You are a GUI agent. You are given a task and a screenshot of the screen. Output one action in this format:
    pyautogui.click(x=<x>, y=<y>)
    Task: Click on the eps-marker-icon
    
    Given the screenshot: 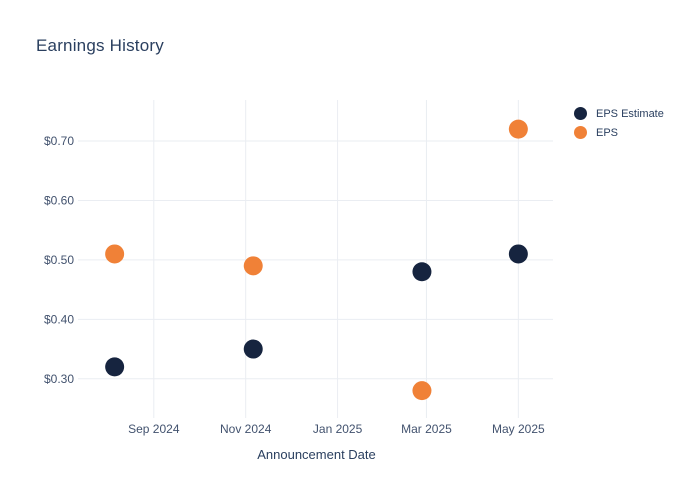 What is the action you would take?
    pyautogui.click(x=580, y=132)
    